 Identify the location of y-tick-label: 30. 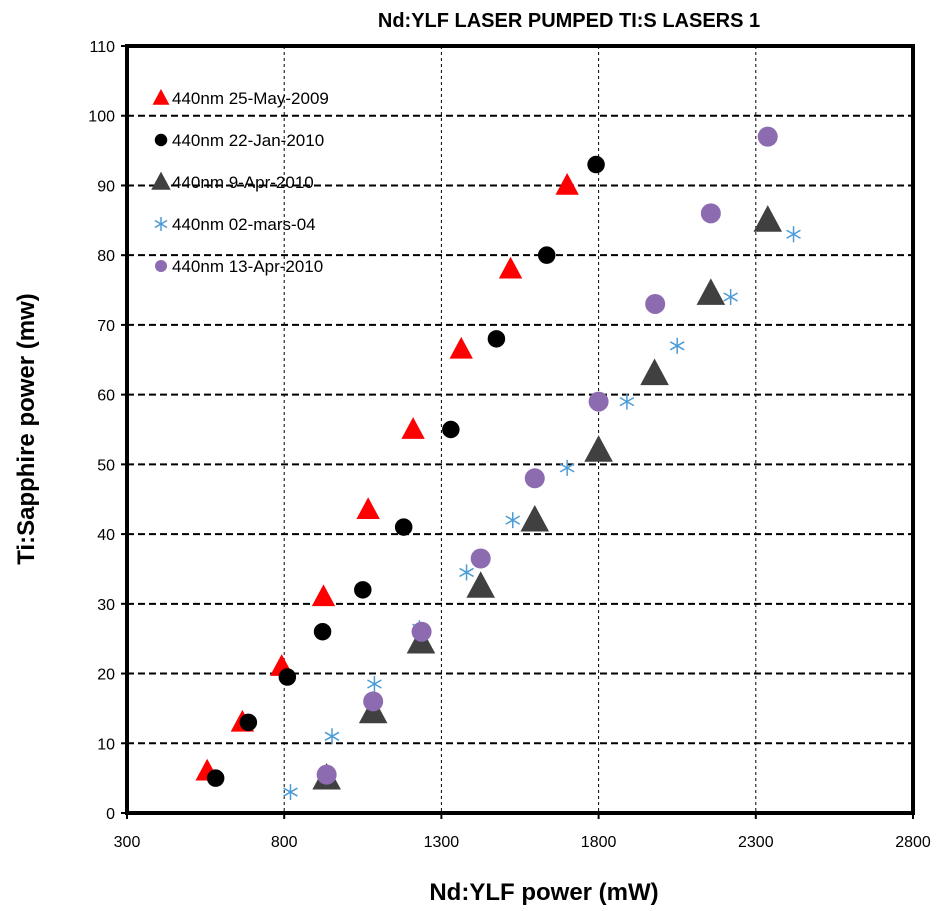
(106, 605).